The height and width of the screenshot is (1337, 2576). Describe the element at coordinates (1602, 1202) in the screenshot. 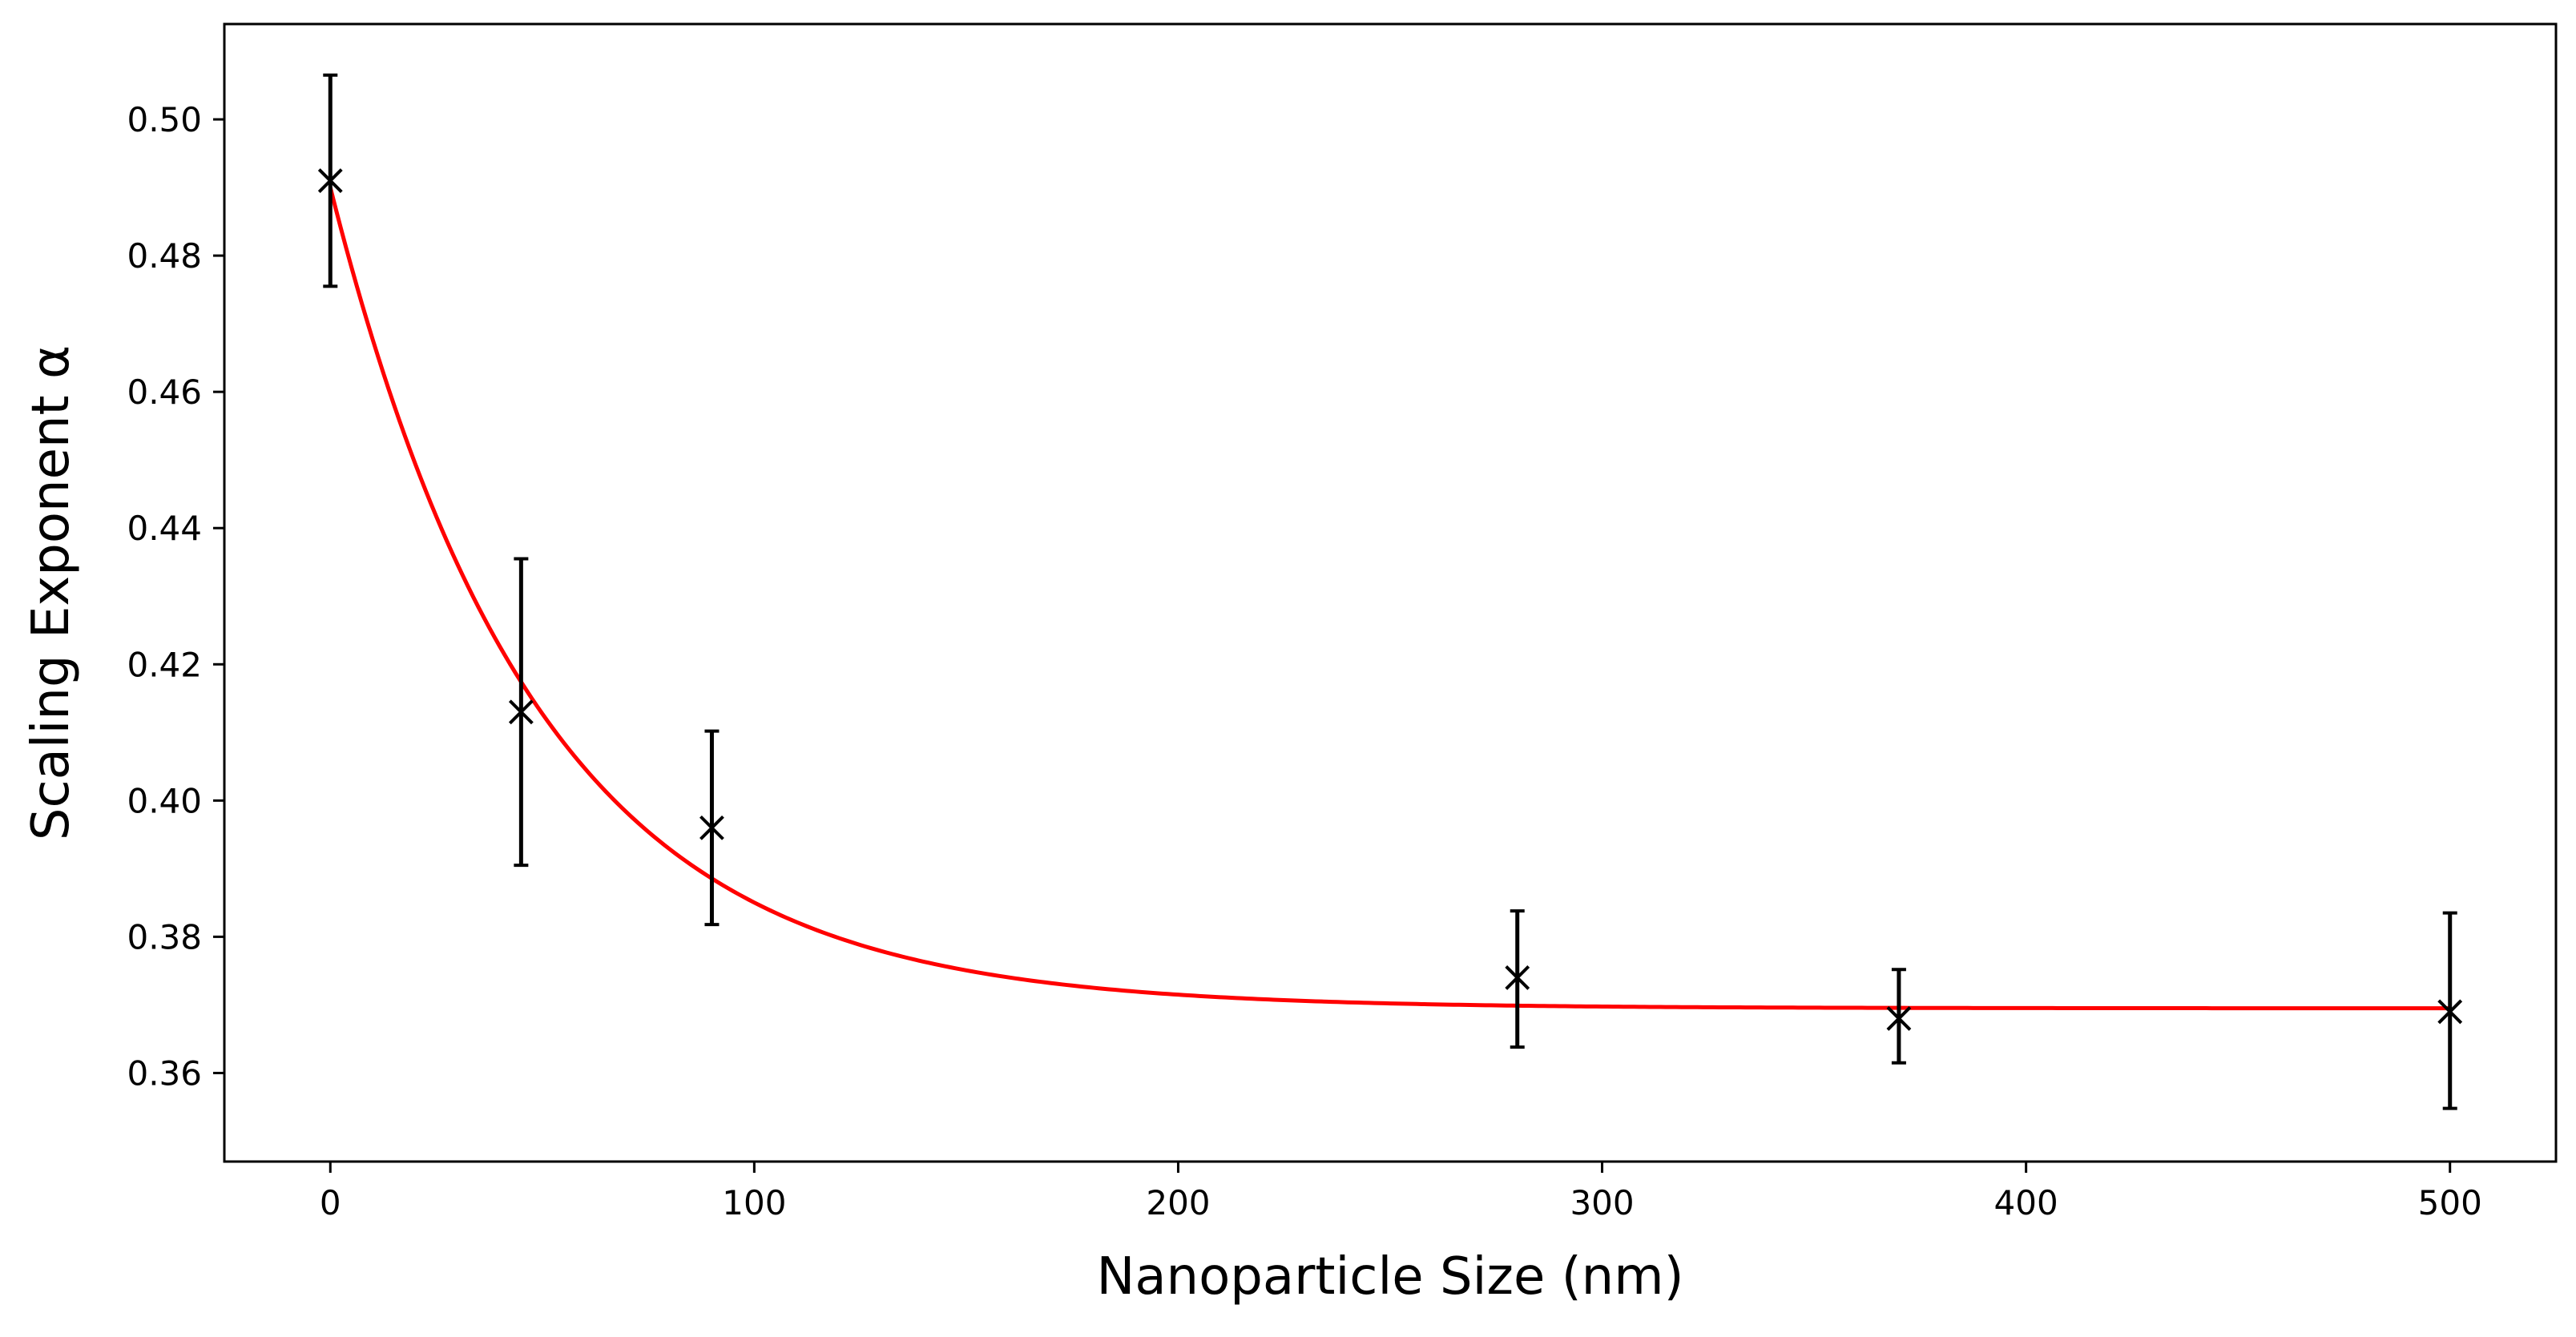

I see `x-tick-label: 300` at that location.